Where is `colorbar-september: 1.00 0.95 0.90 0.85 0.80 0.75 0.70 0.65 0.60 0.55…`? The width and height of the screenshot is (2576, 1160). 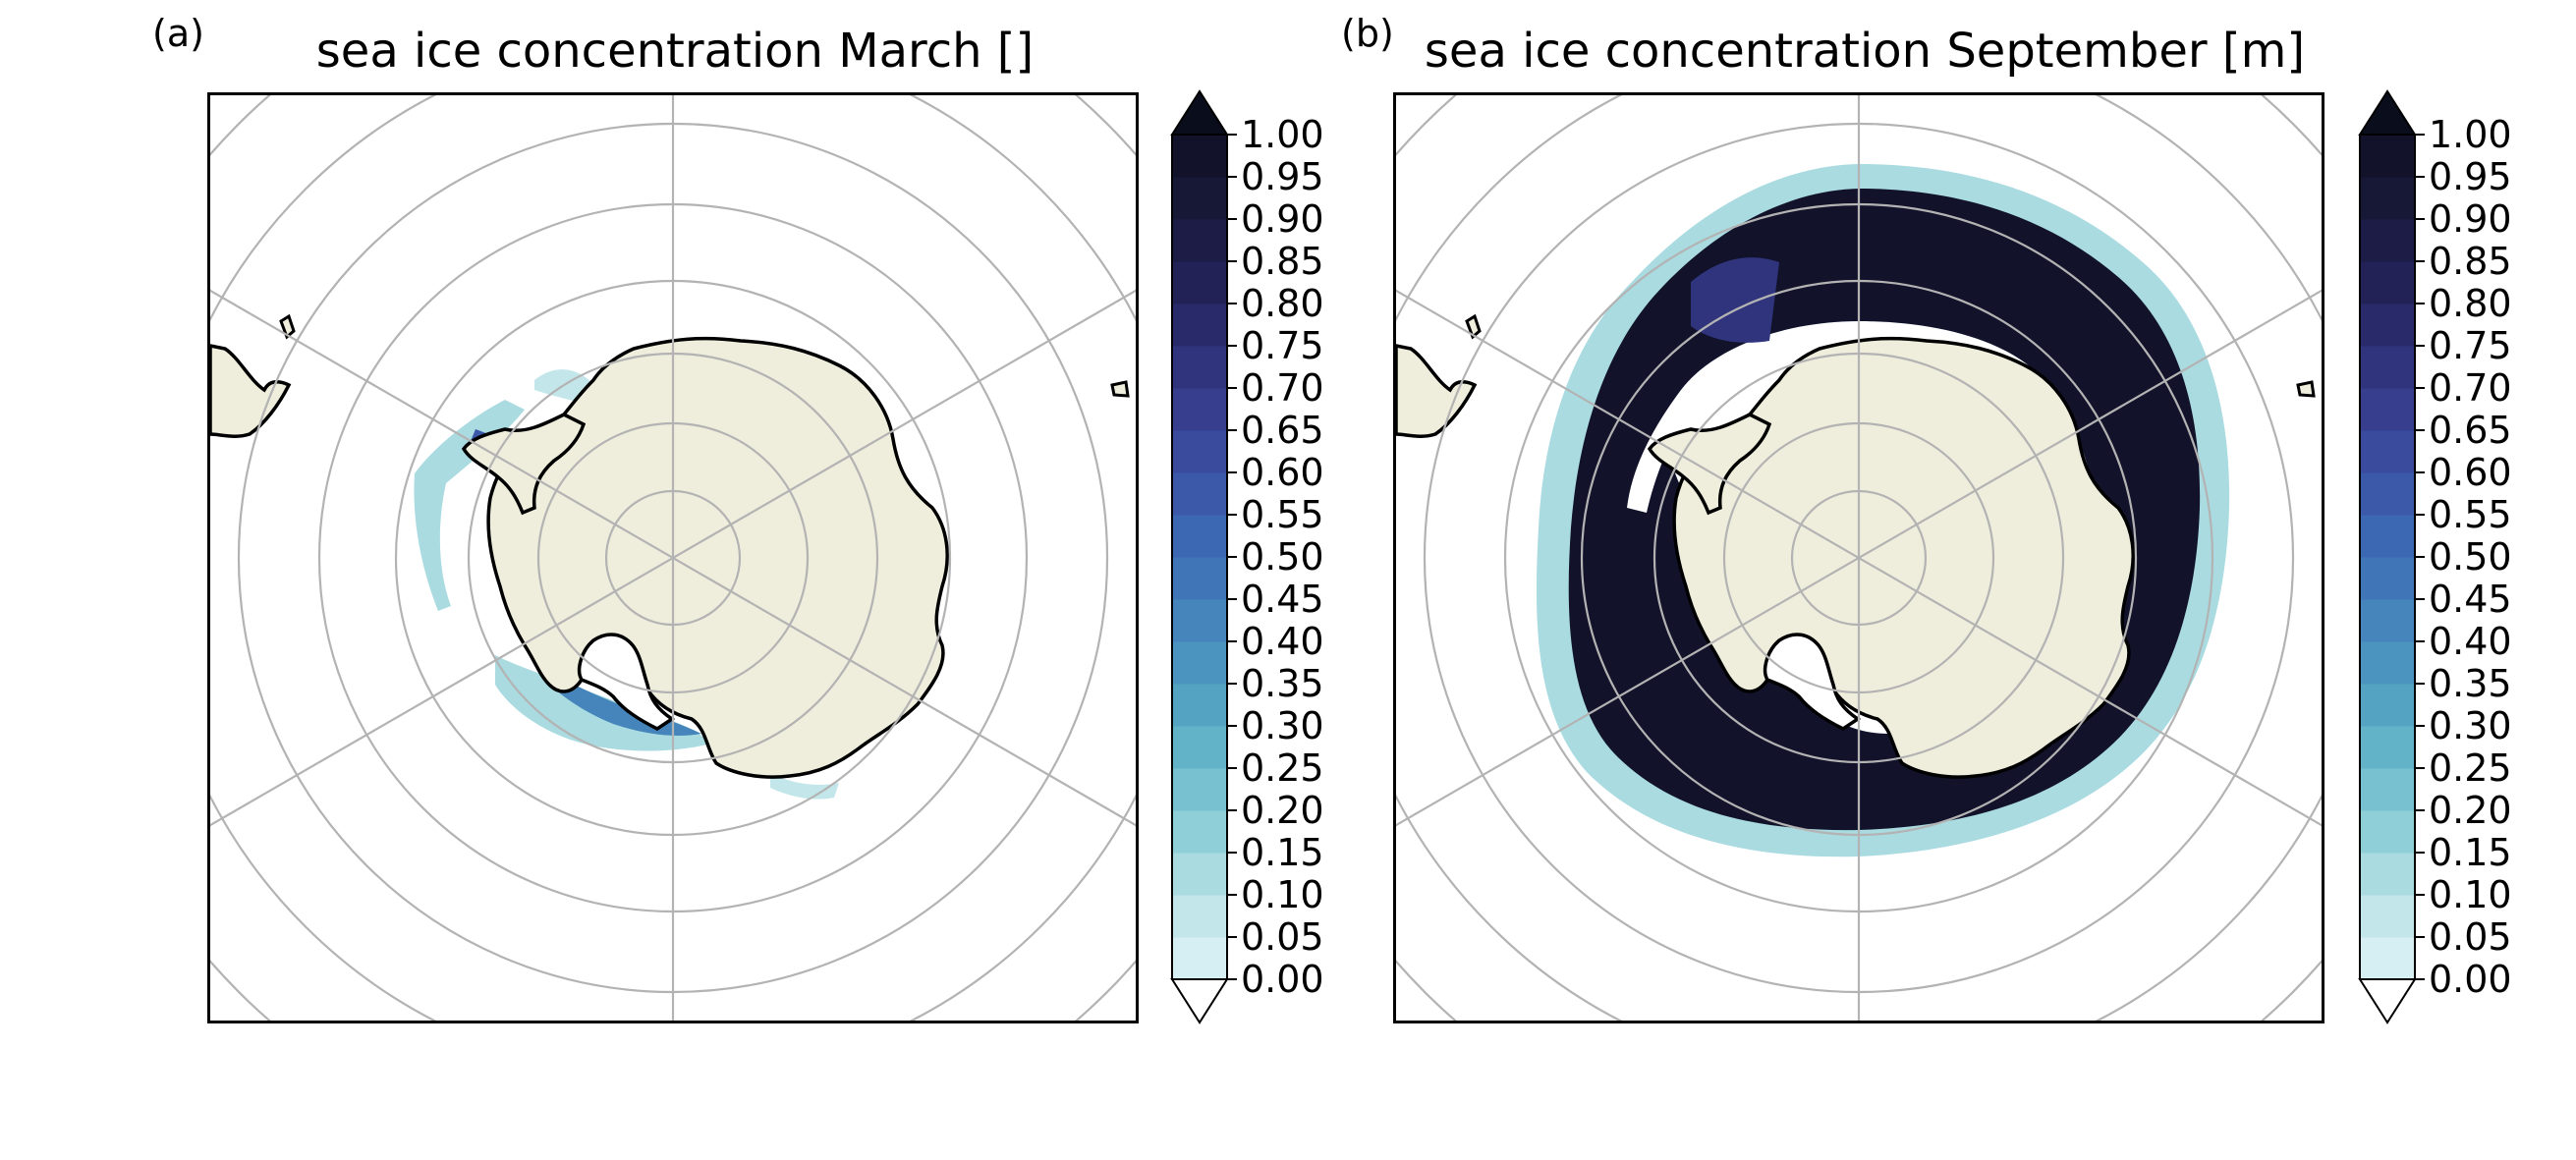 colorbar-september: 1.00 0.95 0.90 0.85 0.80 0.75 0.70 0.65 0.60 0.55… is located at coordinates (2435, 557).